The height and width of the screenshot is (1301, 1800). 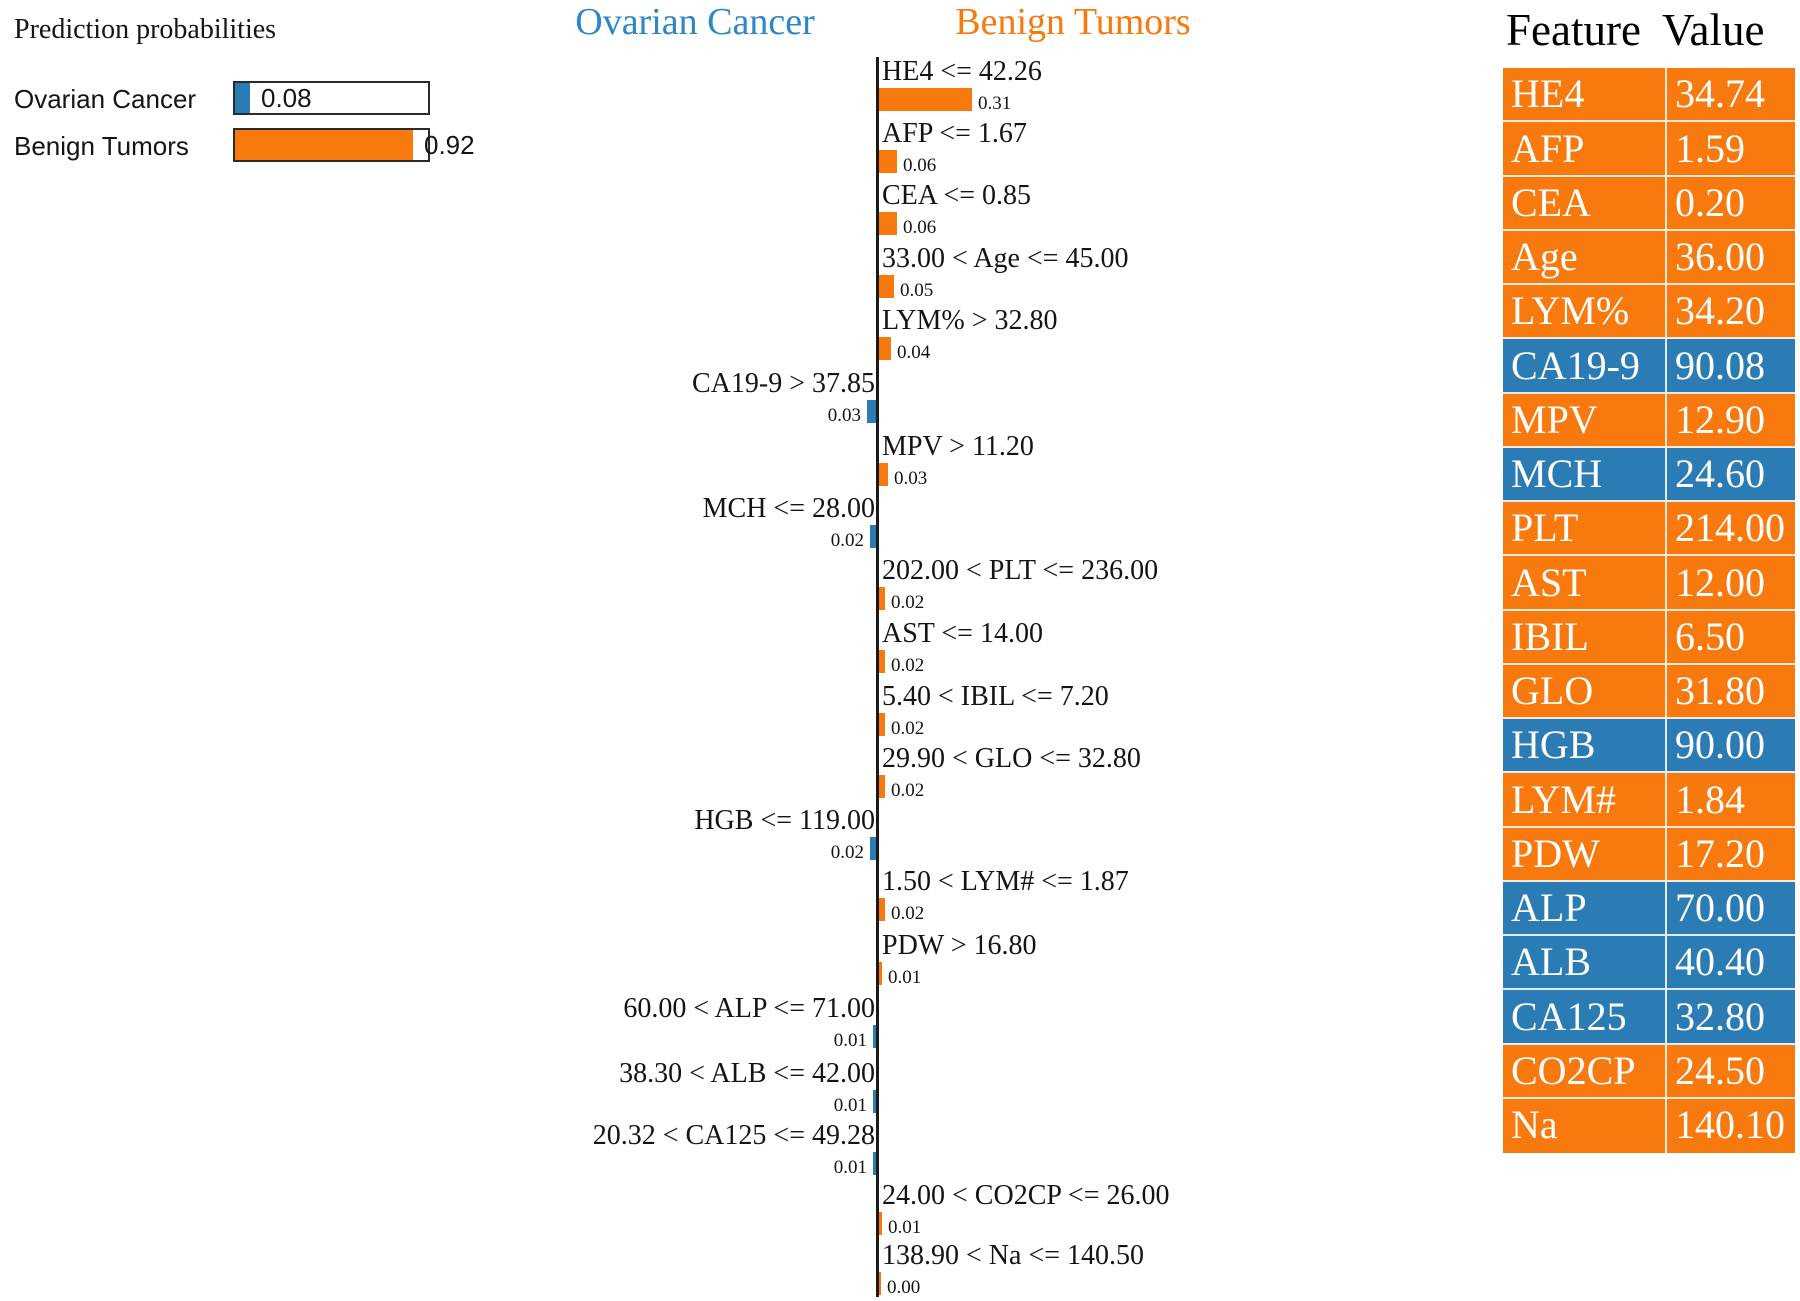 What do you see at coordinates (1020, 570) in the screenshot?
I see `feature-rule-label: 202.00 < PLT <= 236.00` at bounding box center [1020, 570].